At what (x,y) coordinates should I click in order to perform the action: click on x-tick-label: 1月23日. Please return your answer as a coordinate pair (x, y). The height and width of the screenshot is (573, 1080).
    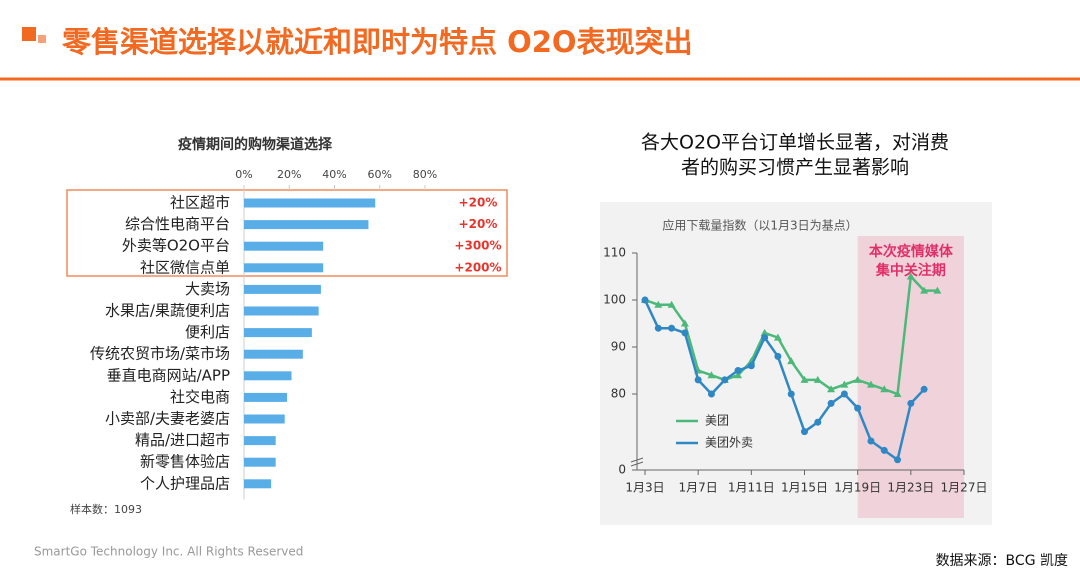
    Looking at the image, I should click on (910, 488).